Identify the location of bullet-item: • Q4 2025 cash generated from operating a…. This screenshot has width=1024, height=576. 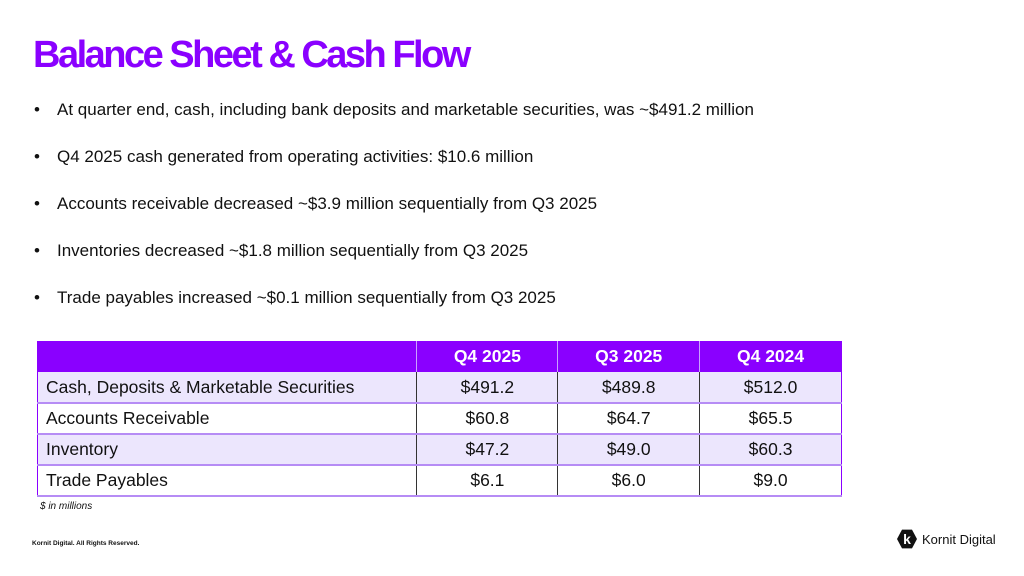
(394, 170).